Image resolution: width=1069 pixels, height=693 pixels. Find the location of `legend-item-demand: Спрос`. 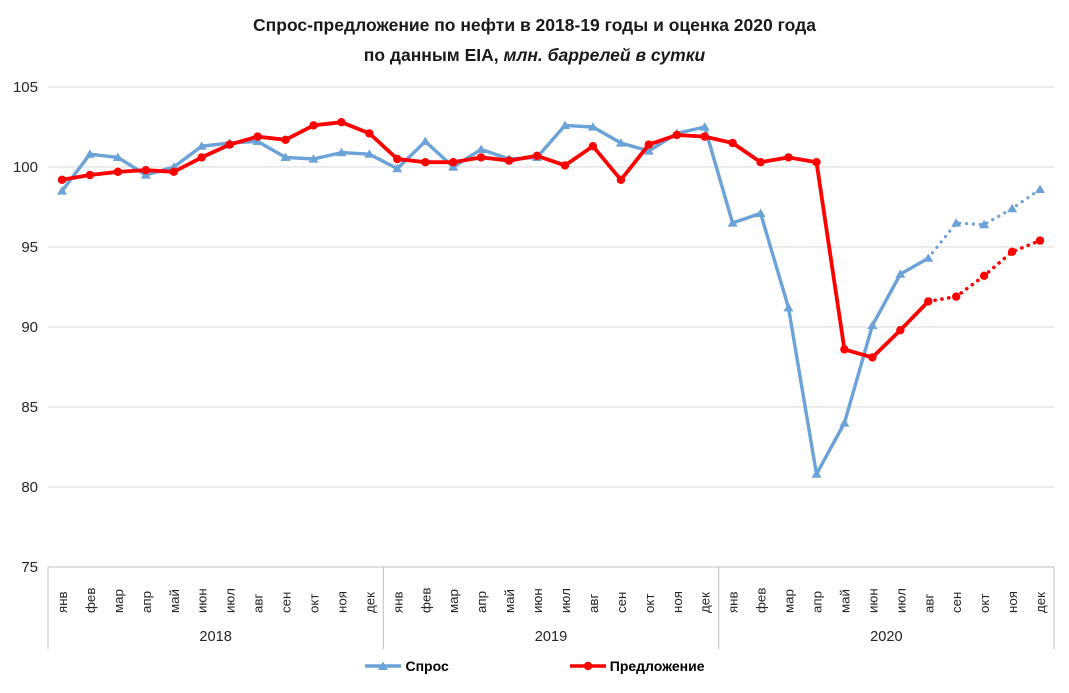

legend-item-demand: Спрос is located at coordinates (406, 666).